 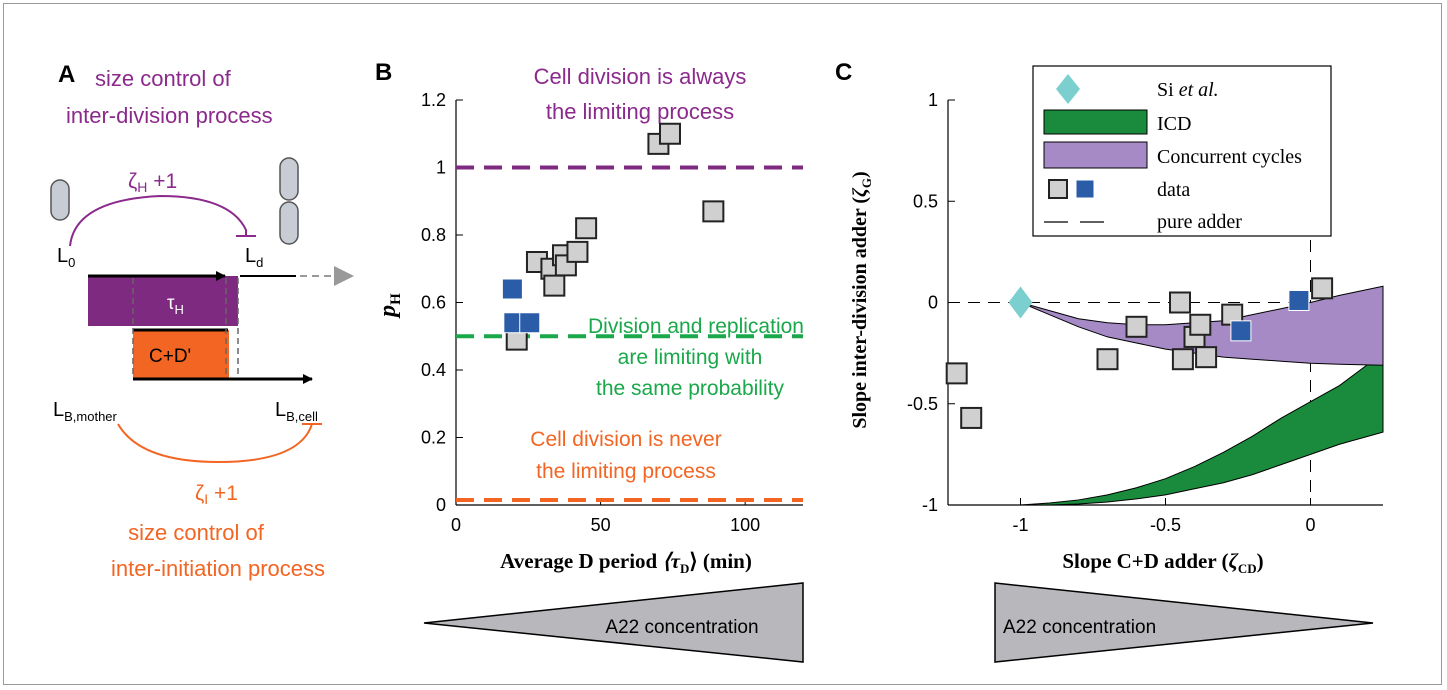 What do you see at coordinates (1173, 190) in the screenshot?
I see `legend-data-label: data` at bounding box center [1173, 190].